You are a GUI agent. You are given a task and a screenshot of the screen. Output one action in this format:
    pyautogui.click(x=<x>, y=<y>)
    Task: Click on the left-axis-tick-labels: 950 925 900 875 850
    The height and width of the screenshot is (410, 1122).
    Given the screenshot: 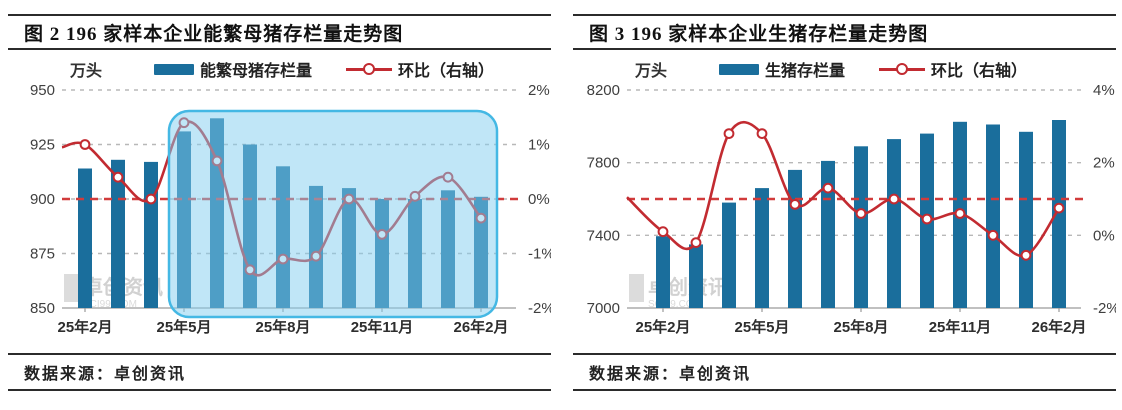 What is the action you would take?
    pyautogui.click(x=42, y=199)
    